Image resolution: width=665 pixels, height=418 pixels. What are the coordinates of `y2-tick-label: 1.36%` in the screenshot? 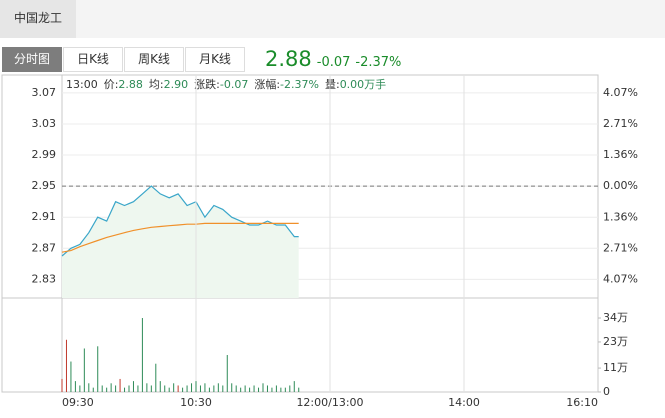 It's located at (620, 154).